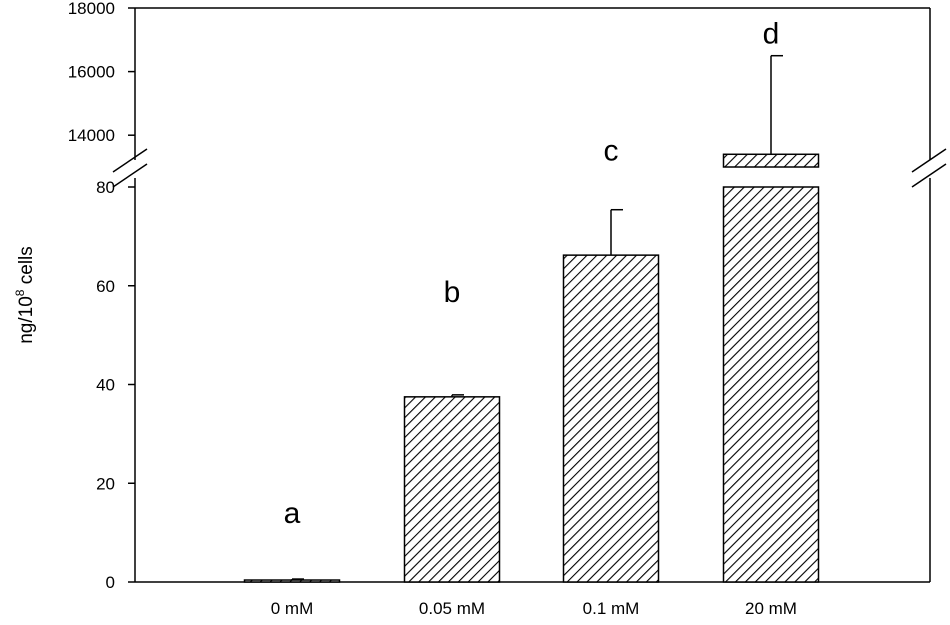 The image size is (950, 625). What do you see at coordinates (771, 608) in the screenshot?
I see `x-tick-label: 20 mM` at bounding box center [771, 608].